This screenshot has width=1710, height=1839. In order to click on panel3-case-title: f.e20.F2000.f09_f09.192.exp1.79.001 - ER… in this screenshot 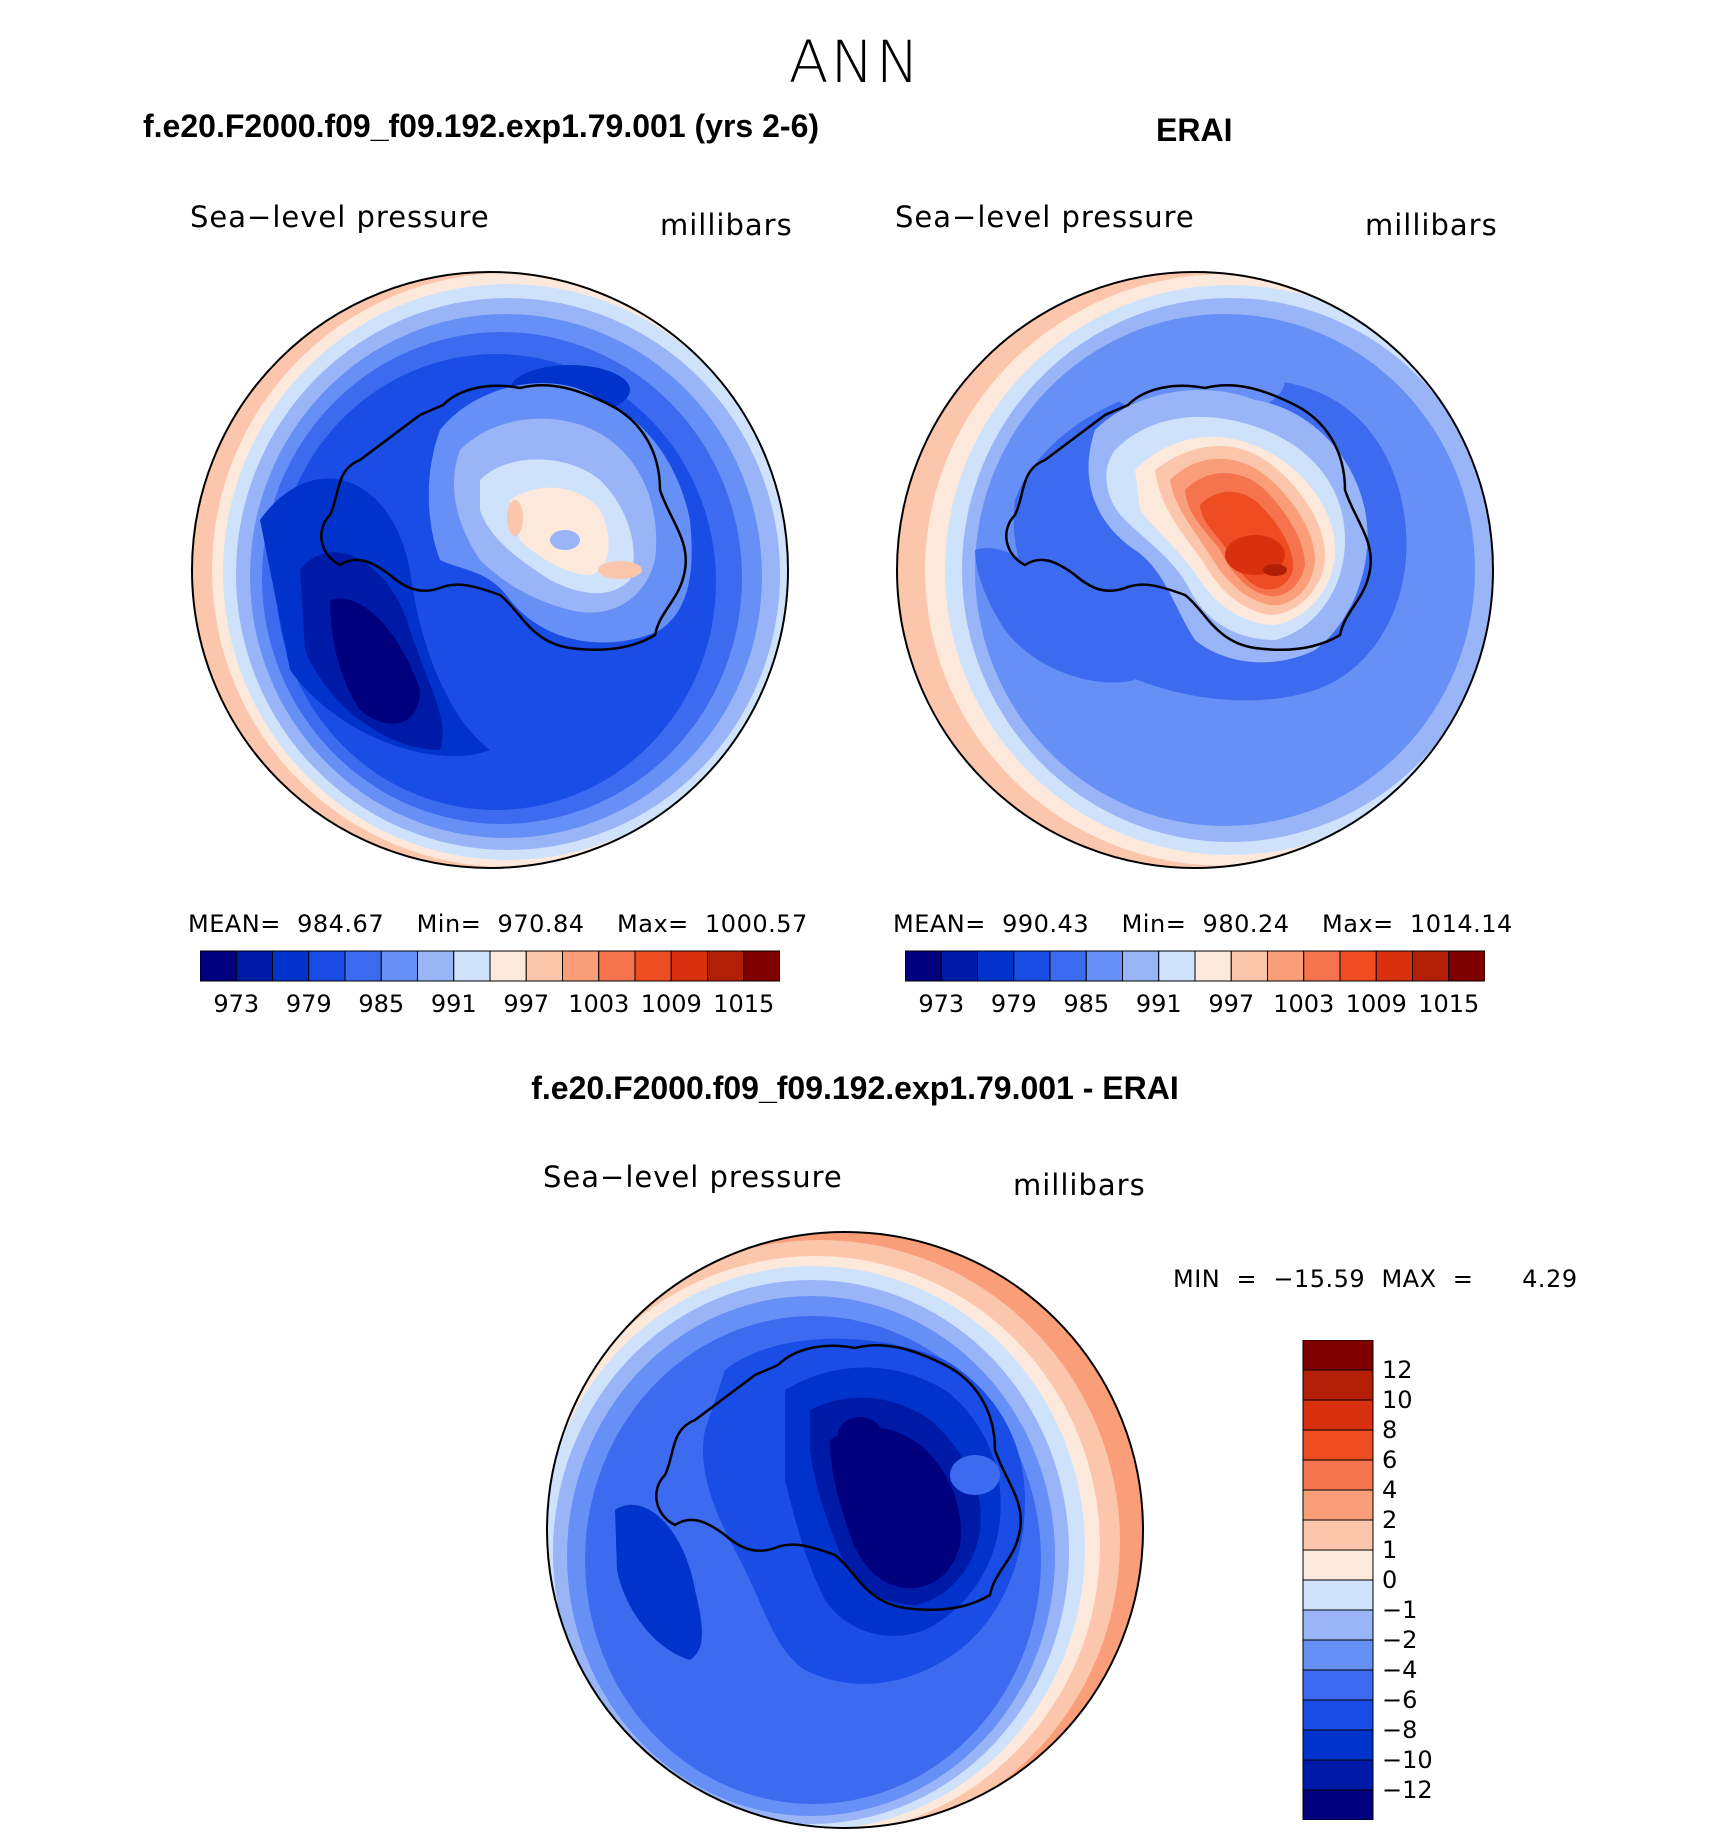, I will do `click(855, 1088)`.